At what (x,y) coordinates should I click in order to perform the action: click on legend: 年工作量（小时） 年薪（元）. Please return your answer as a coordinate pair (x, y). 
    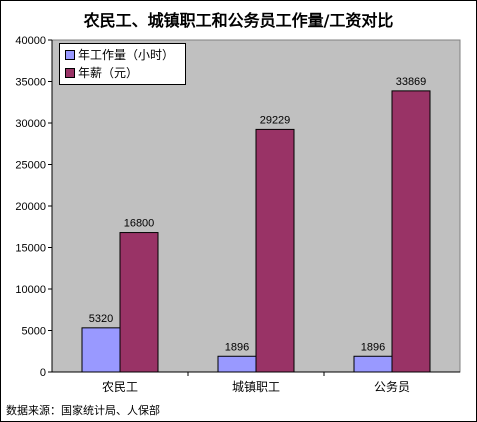
    Looking at the image, I should click on (122, 64).